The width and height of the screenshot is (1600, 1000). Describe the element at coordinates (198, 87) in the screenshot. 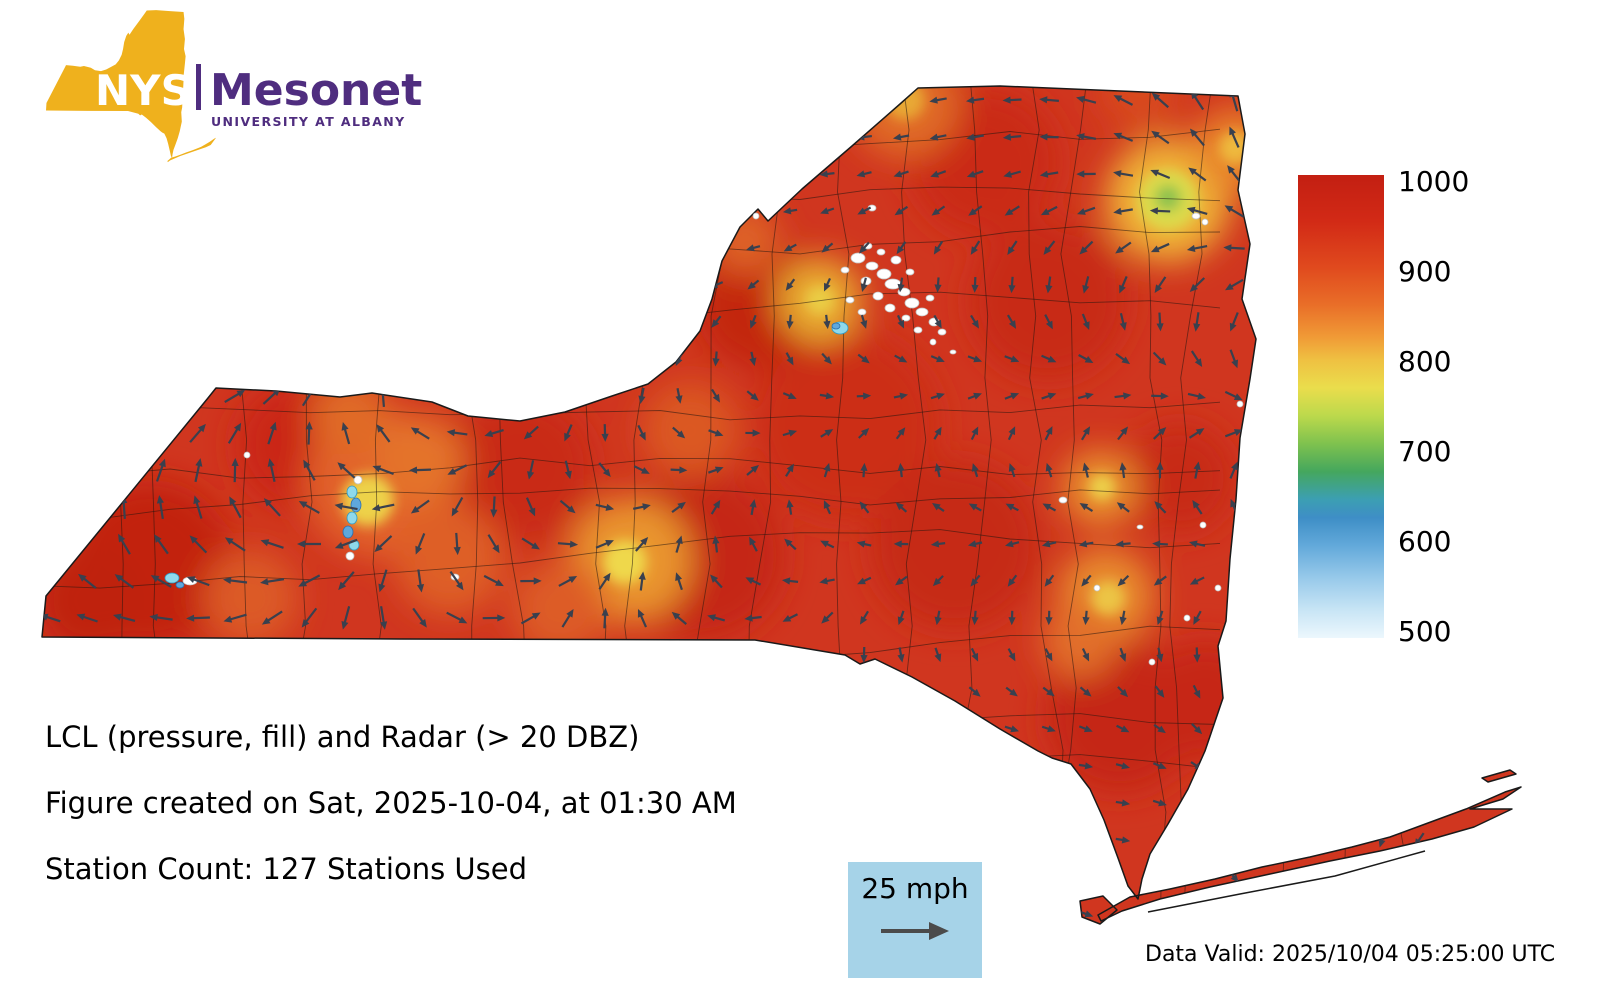

I see `logo-divider` at that location.